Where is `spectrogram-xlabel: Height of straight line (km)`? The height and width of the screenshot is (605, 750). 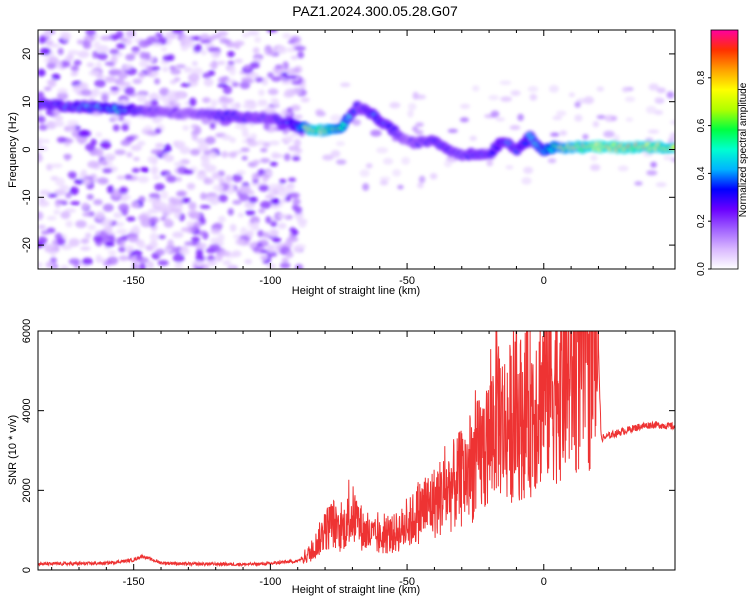
spectrogram-xlabel: Height of straight line (km) is located at coordinates (356, 291).